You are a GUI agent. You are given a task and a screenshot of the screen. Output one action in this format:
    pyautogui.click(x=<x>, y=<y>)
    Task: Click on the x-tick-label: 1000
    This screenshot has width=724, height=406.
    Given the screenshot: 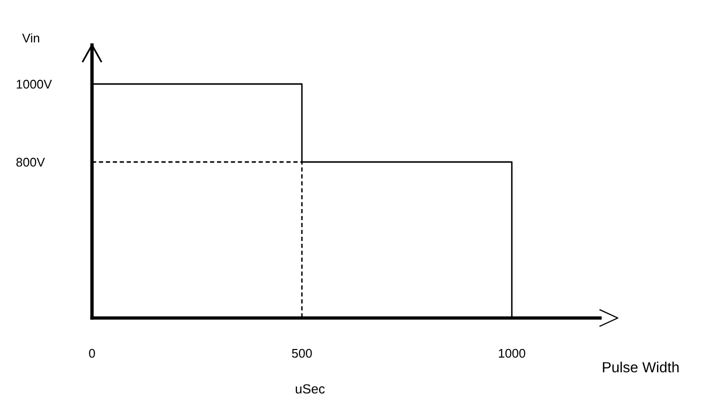 What is the action you would take?
    pyautogui.click(x=512, y=353)
    